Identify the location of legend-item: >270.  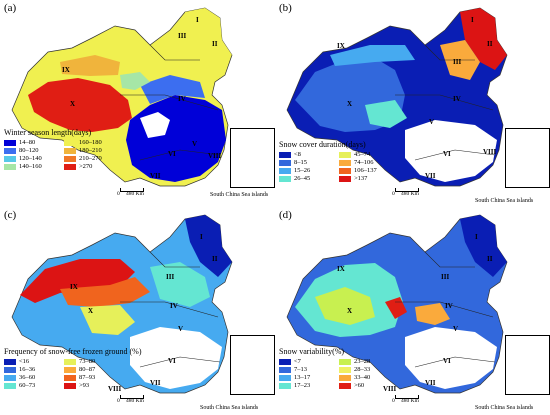
(94, 166).